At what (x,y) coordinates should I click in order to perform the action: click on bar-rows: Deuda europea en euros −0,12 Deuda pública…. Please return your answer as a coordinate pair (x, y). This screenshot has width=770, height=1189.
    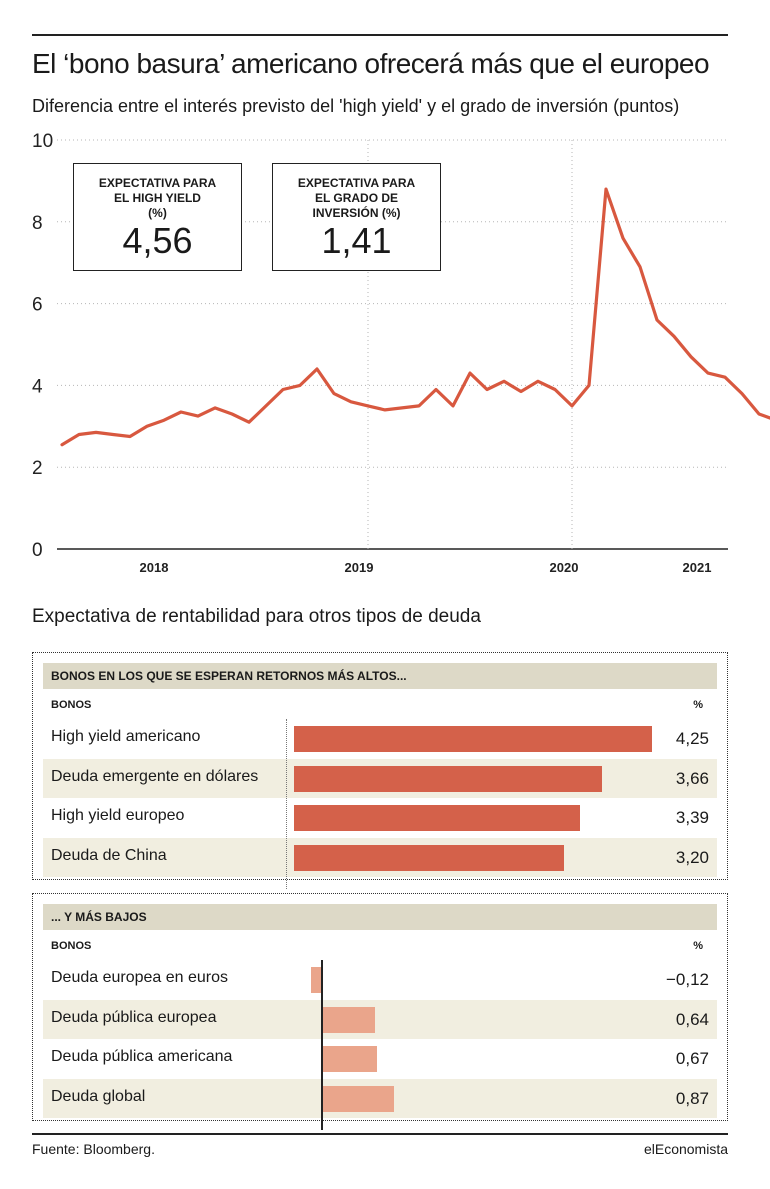
    Looking at the image, I should click on (380, 1039).